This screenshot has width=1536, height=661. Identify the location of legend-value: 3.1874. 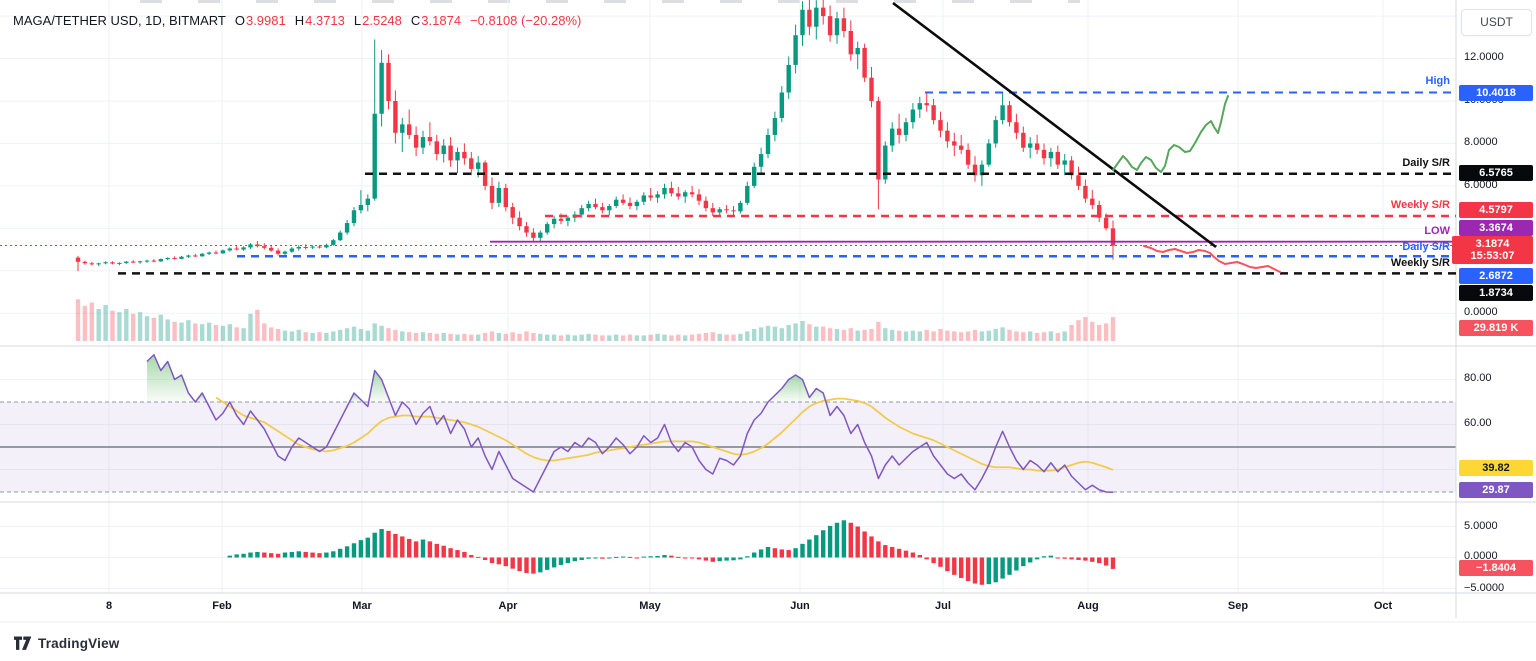
(441, 20).